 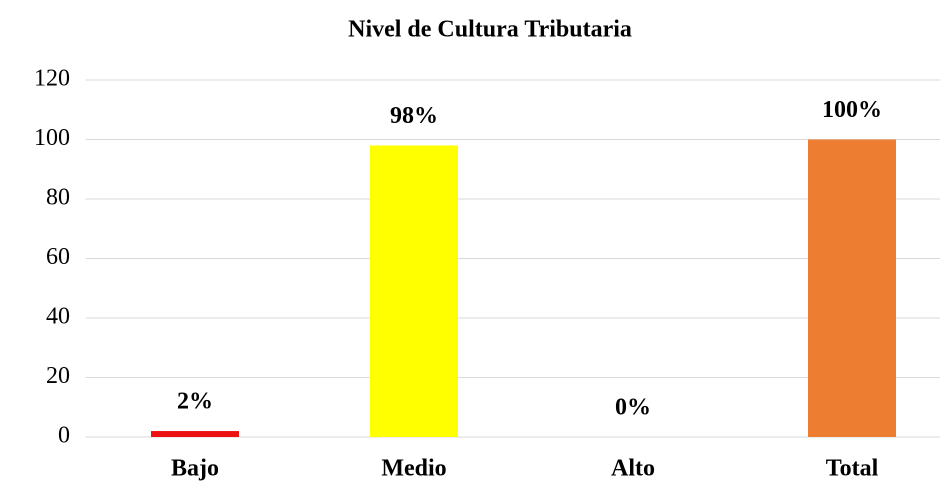 What do you see at coordinates (64, 436) in the screenshot?
I see `y-tick-label: 0` at bounding box center [64, 436].